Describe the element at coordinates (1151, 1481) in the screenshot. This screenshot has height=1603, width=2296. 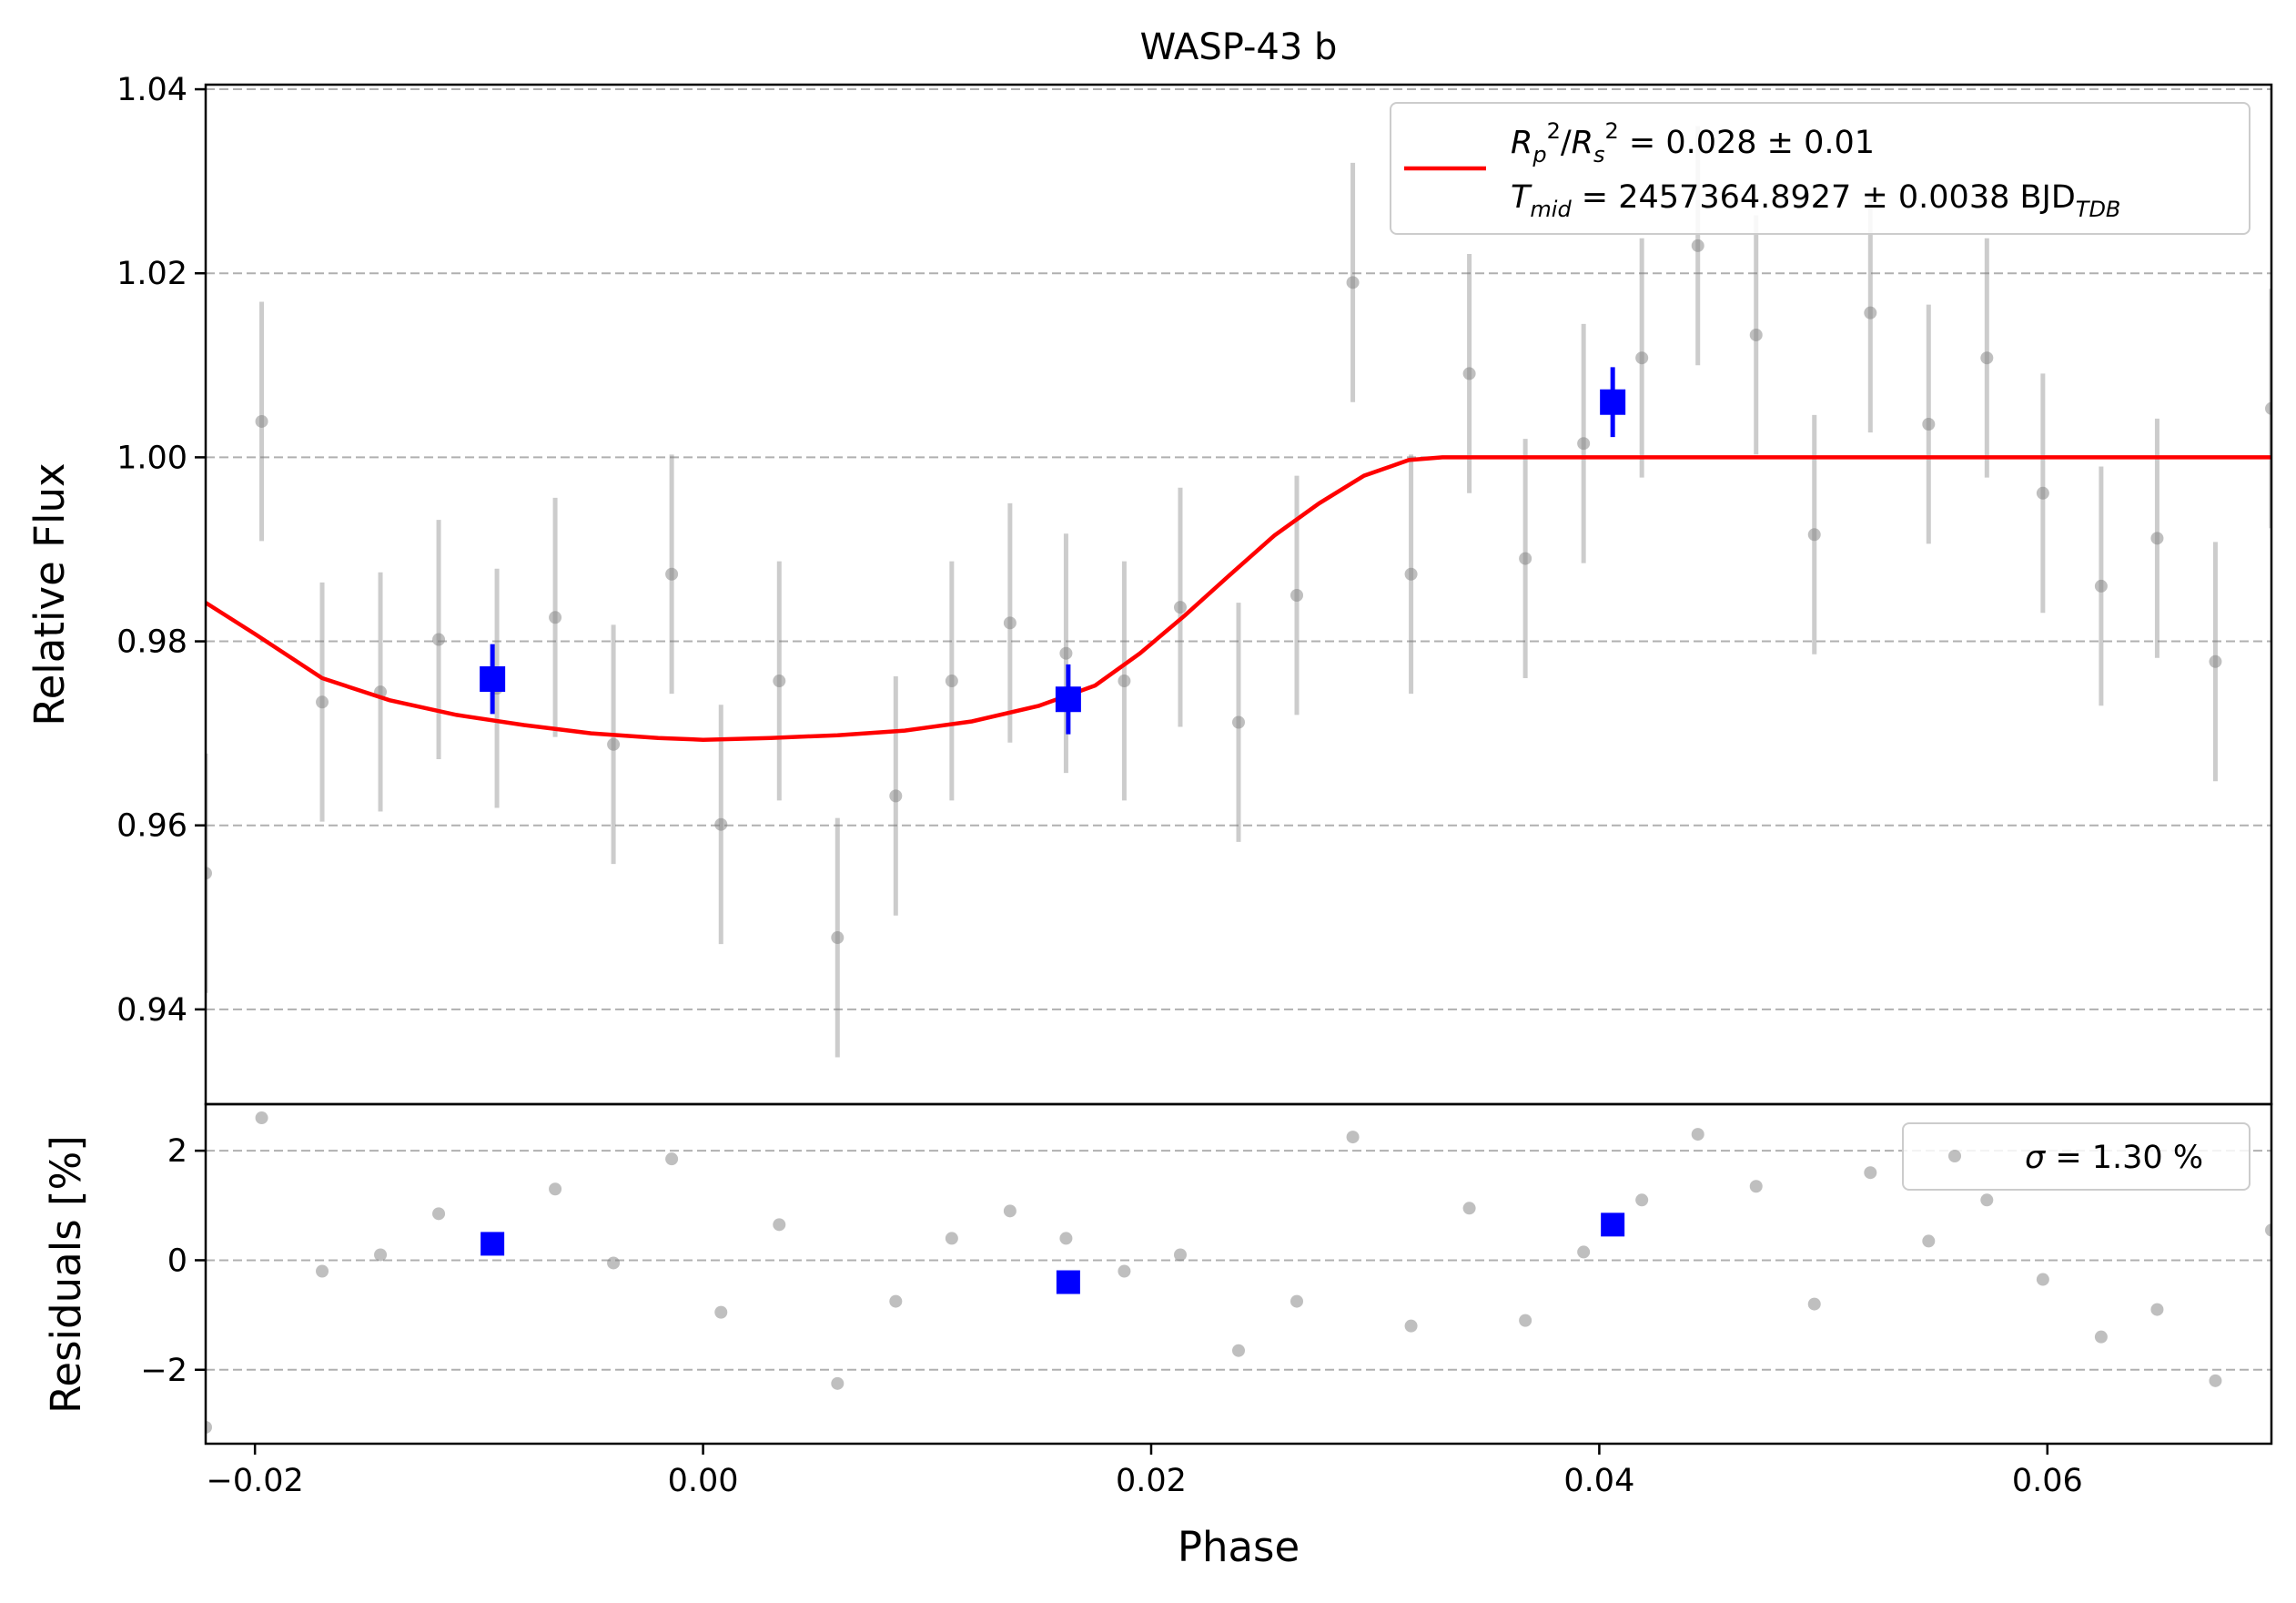
I see `x-tick-label: 0.02` at that location.